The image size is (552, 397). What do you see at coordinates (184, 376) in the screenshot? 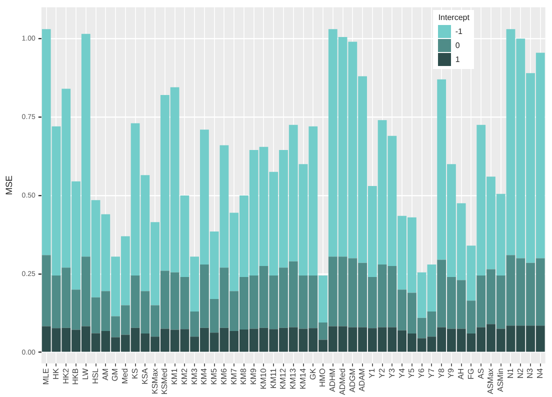
I see `x-tick-label: KM2` at bounding box center [184, 376].